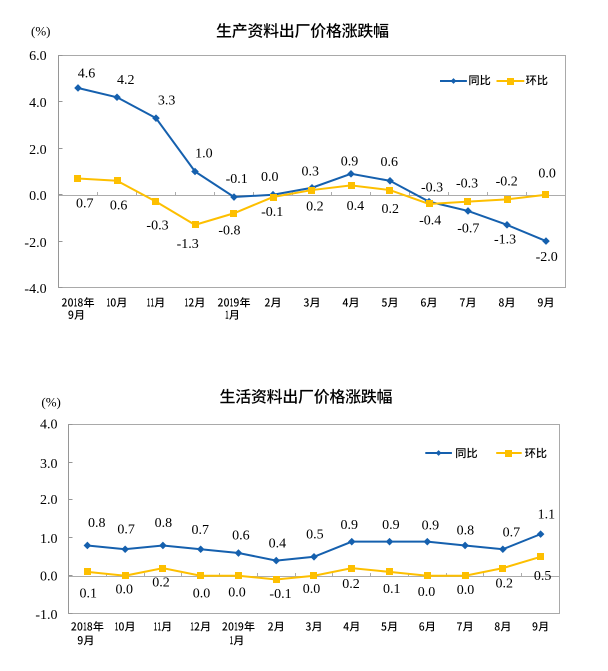 This screenshot has width=608, height=671. Describe the element at coordinates (87, 74) in the screenshot. I see `svg-text: 4.6` at that location.